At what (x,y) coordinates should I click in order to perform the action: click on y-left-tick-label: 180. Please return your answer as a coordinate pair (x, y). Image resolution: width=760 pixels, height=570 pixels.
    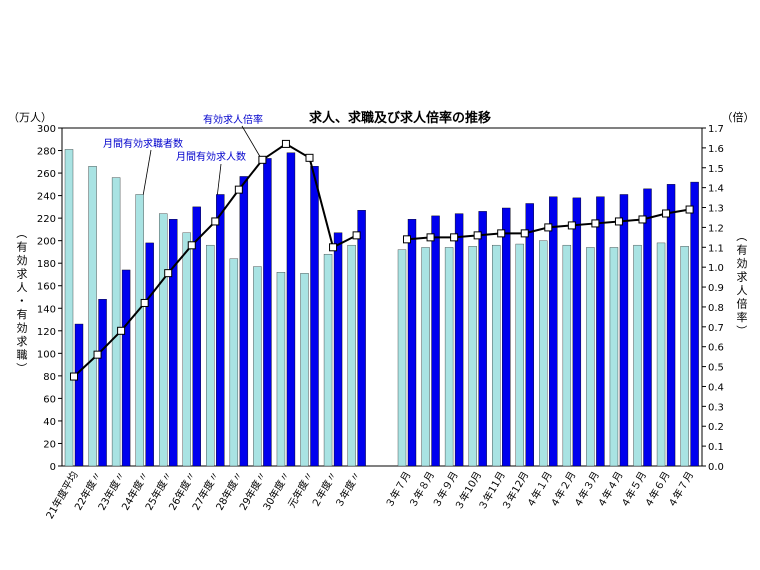
    Looking at the image, I should click on (46, 264).